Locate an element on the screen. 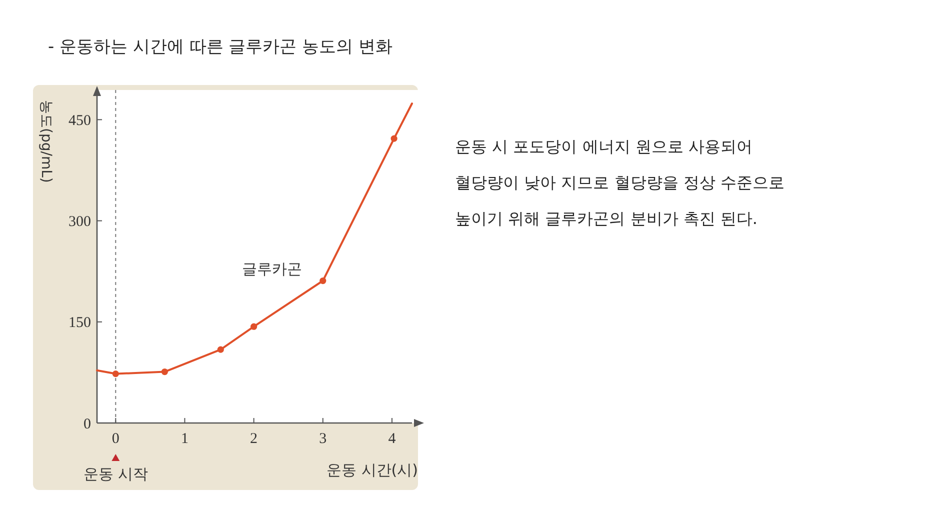 This screenshot has height=529, width=940. x-tick-label: 0 is located at coordinates (116, 439).